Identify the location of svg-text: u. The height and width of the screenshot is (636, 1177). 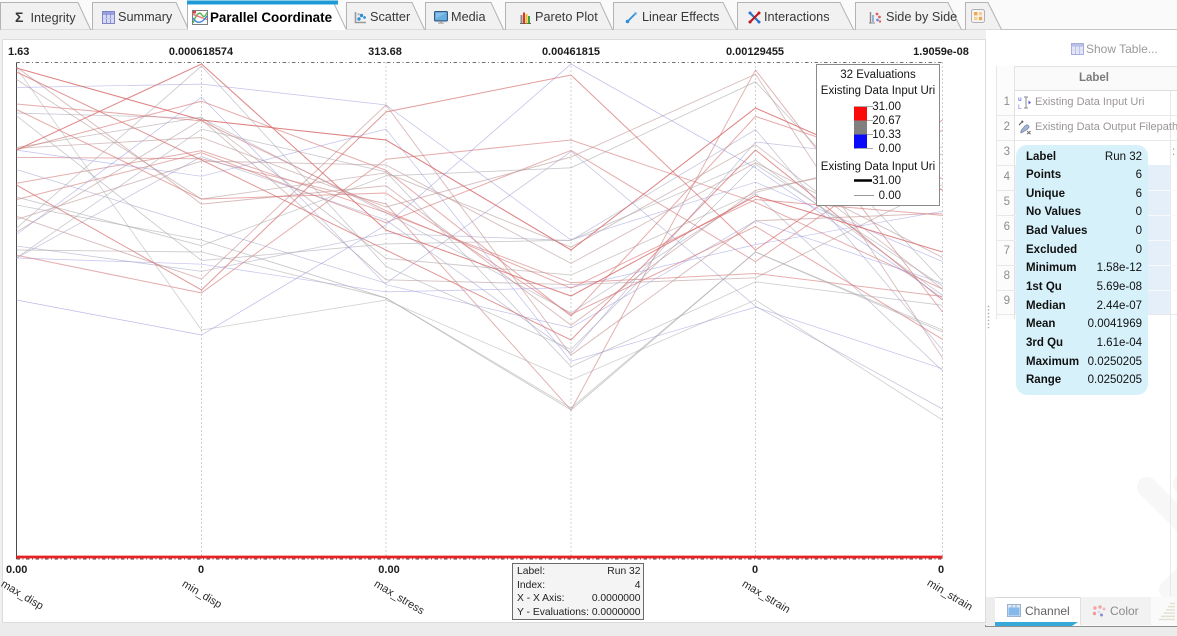
(1020, 100).